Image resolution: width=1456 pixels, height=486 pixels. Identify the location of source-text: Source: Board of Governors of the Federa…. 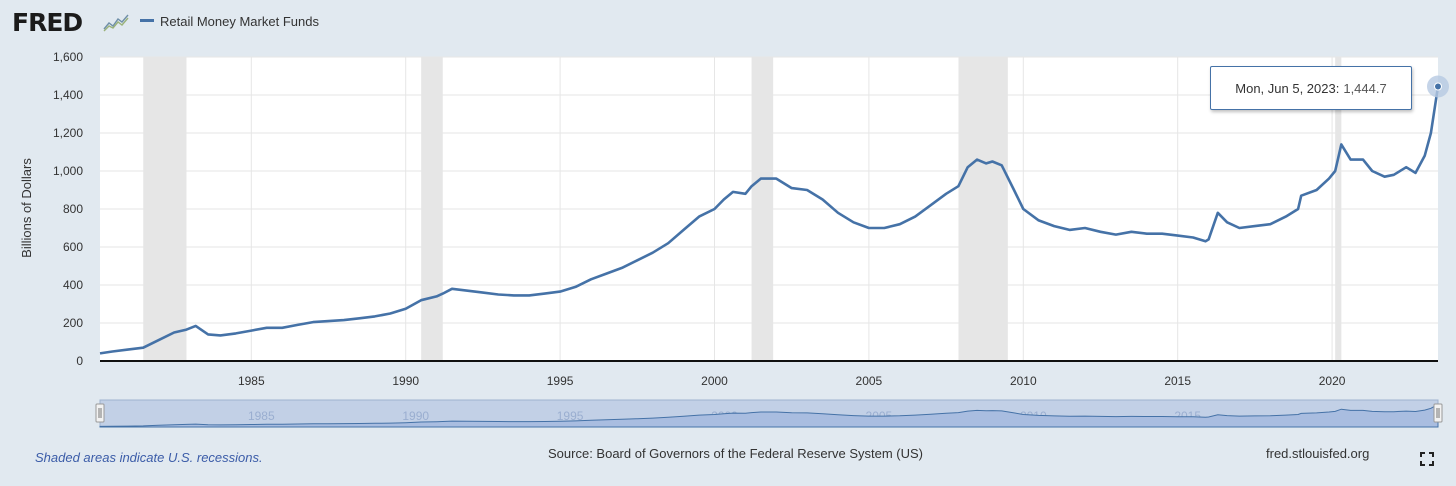
(735, 453).